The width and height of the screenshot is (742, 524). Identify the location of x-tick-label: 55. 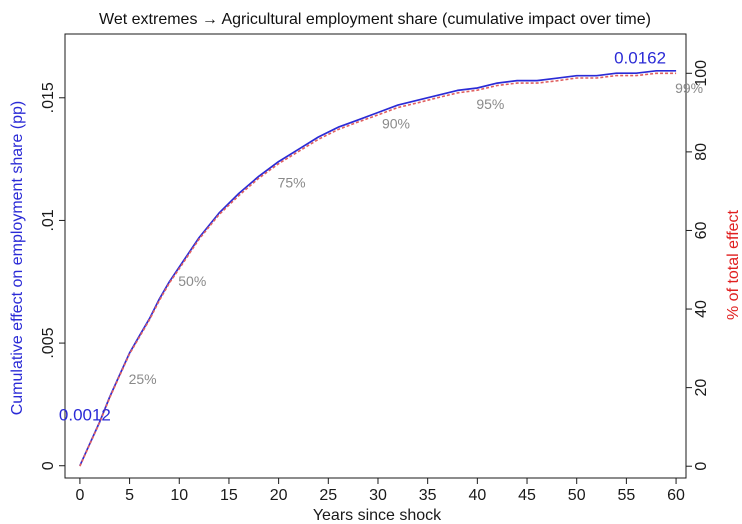
(626, 495).